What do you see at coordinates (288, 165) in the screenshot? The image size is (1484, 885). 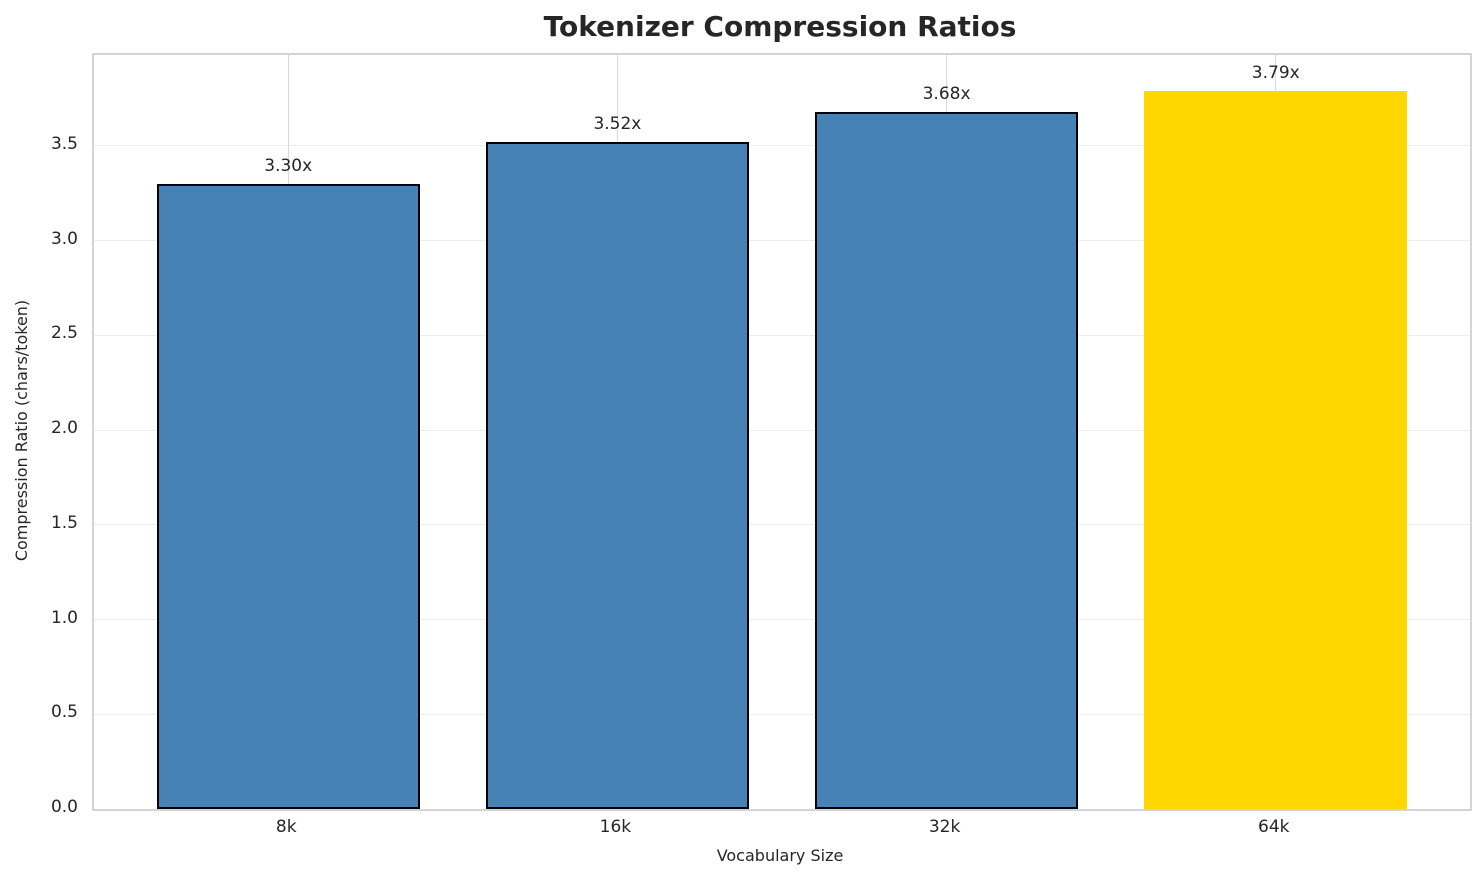 I see `bar-value-label: 3.30x` at bounding box center [288, 165].